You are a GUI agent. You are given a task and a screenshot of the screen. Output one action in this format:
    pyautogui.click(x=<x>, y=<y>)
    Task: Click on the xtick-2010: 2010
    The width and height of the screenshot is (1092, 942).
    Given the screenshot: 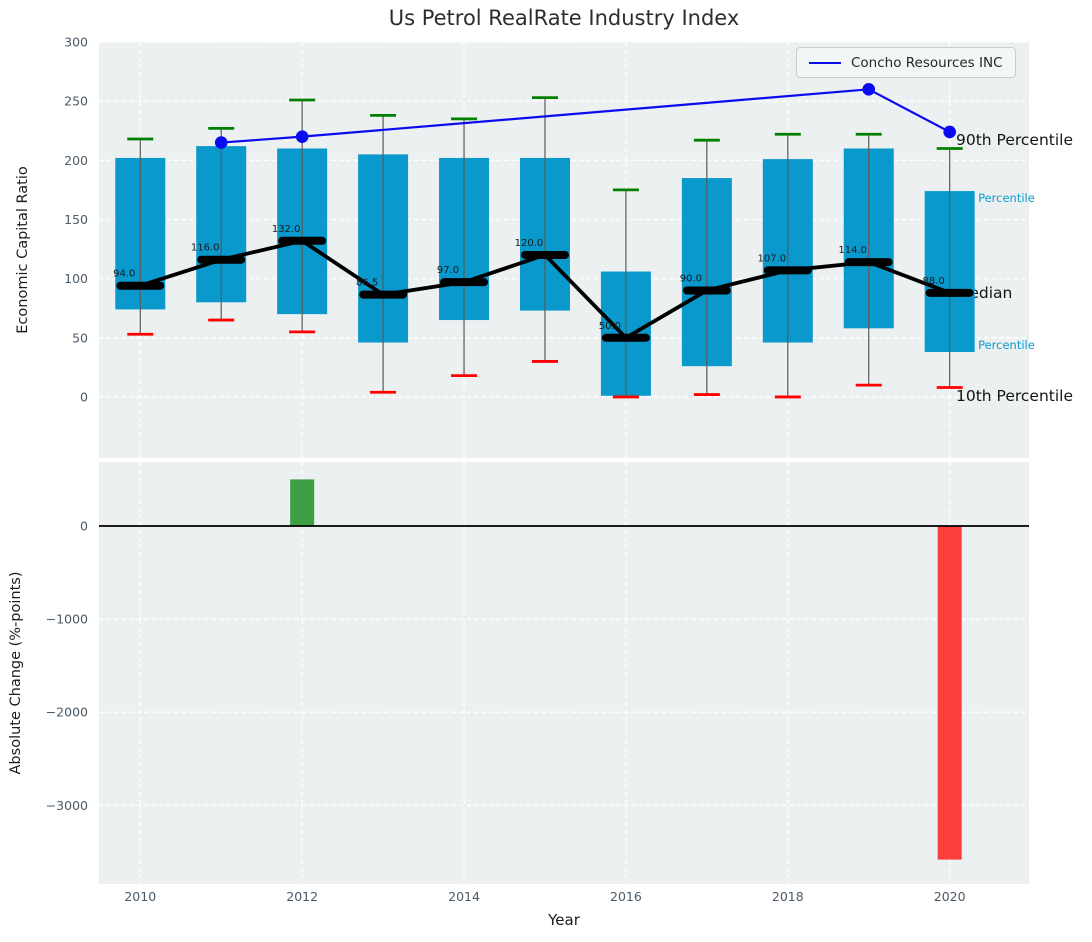 What is the action you would take?
    pyautogui.click(x=140, y=896)
    